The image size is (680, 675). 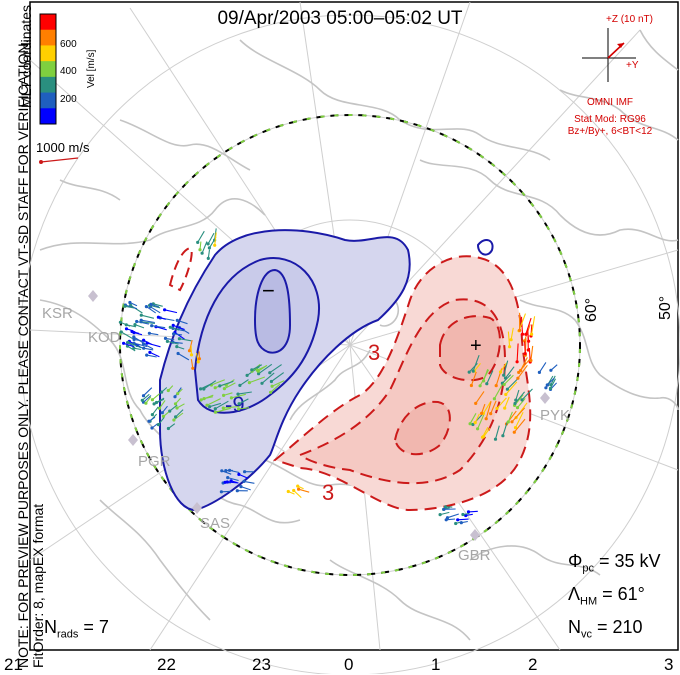 What do you see at coordinates (261, 665) in the screenshot?
I see `mlt-label-23: 23` at bounding box center [261, 665].